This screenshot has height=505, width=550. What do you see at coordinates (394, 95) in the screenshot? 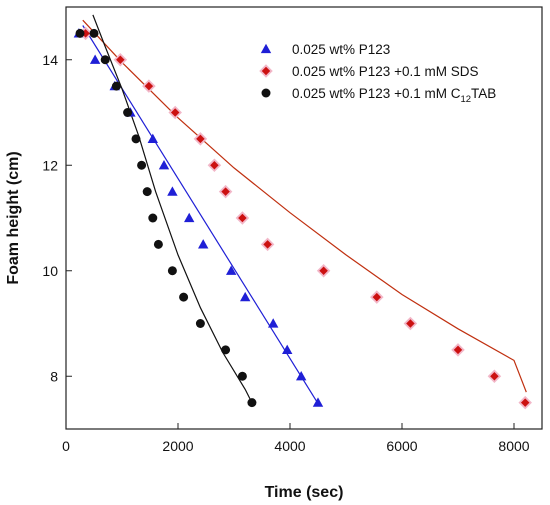
I see `legend-label-series-3: 0.025 wt% P123 +0.1 mM C12TAB` at bounding box center [394, 95].